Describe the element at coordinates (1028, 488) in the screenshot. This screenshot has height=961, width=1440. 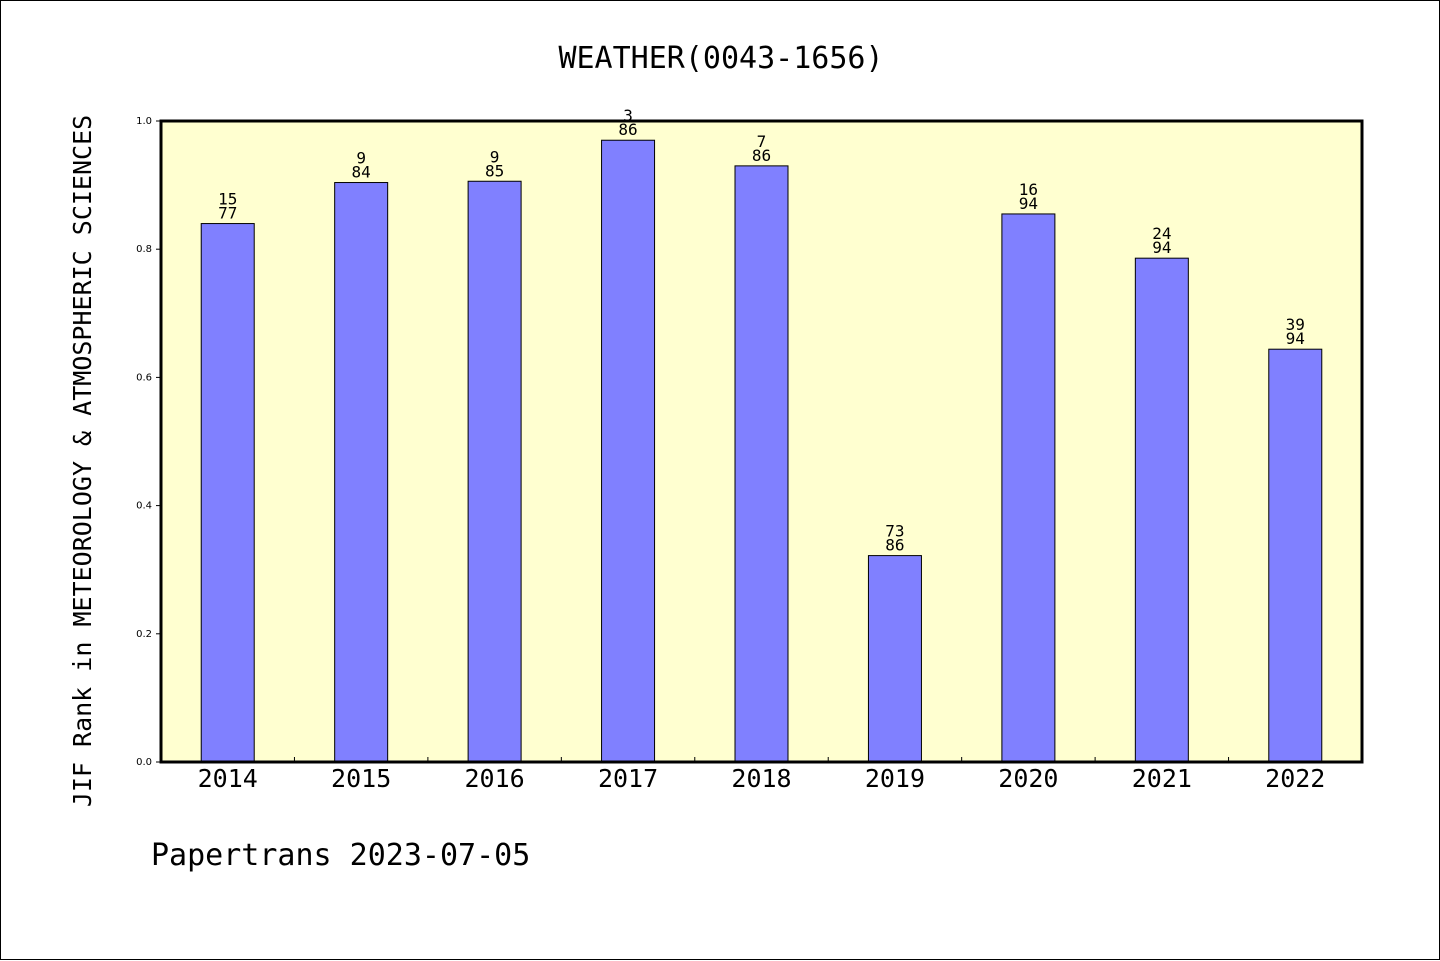
I see `bar-2020` at that location.